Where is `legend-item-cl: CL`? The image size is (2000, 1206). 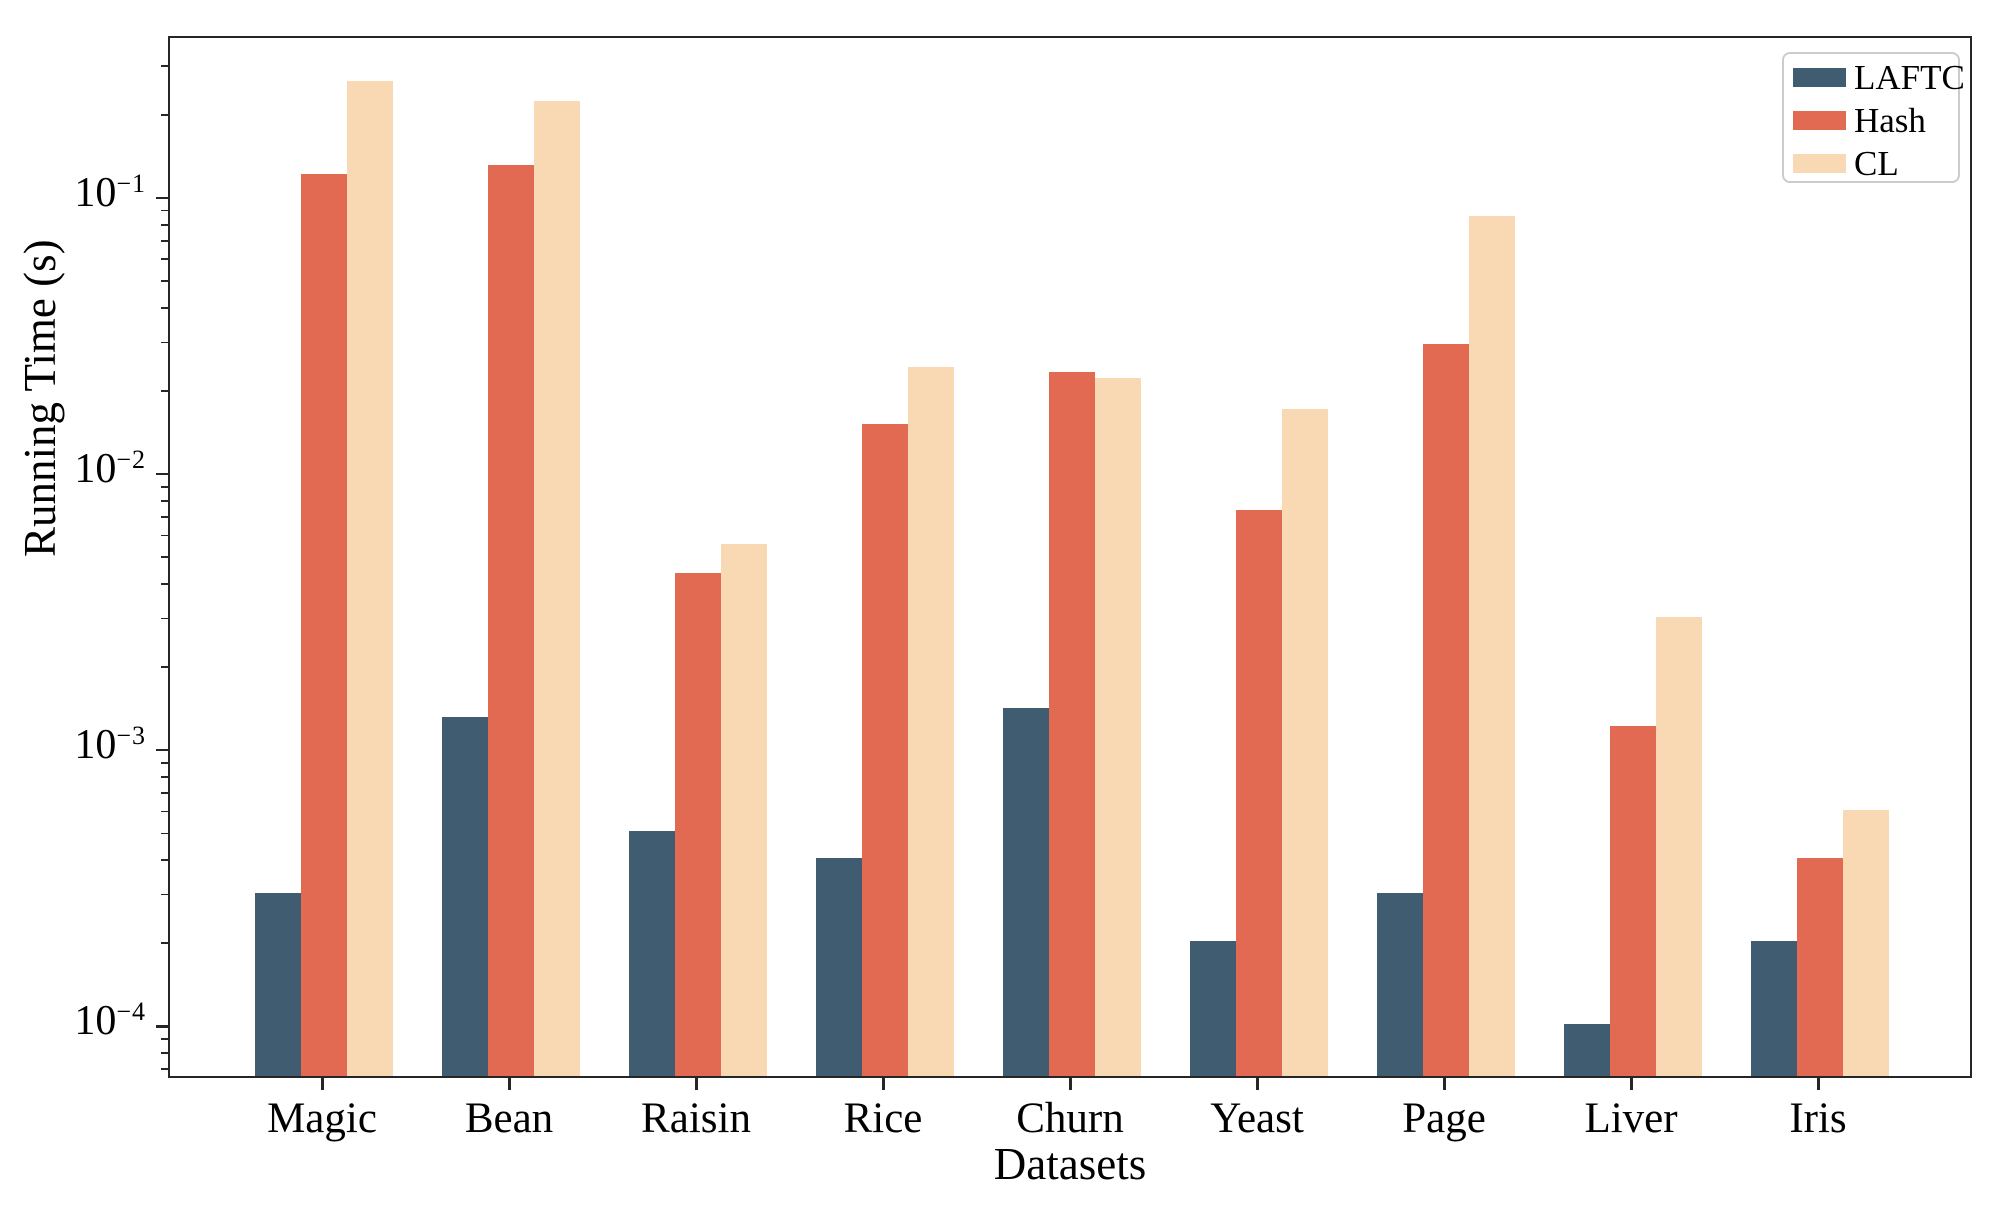 legend-item-cl: CL is located at coordinates (1871, 163).